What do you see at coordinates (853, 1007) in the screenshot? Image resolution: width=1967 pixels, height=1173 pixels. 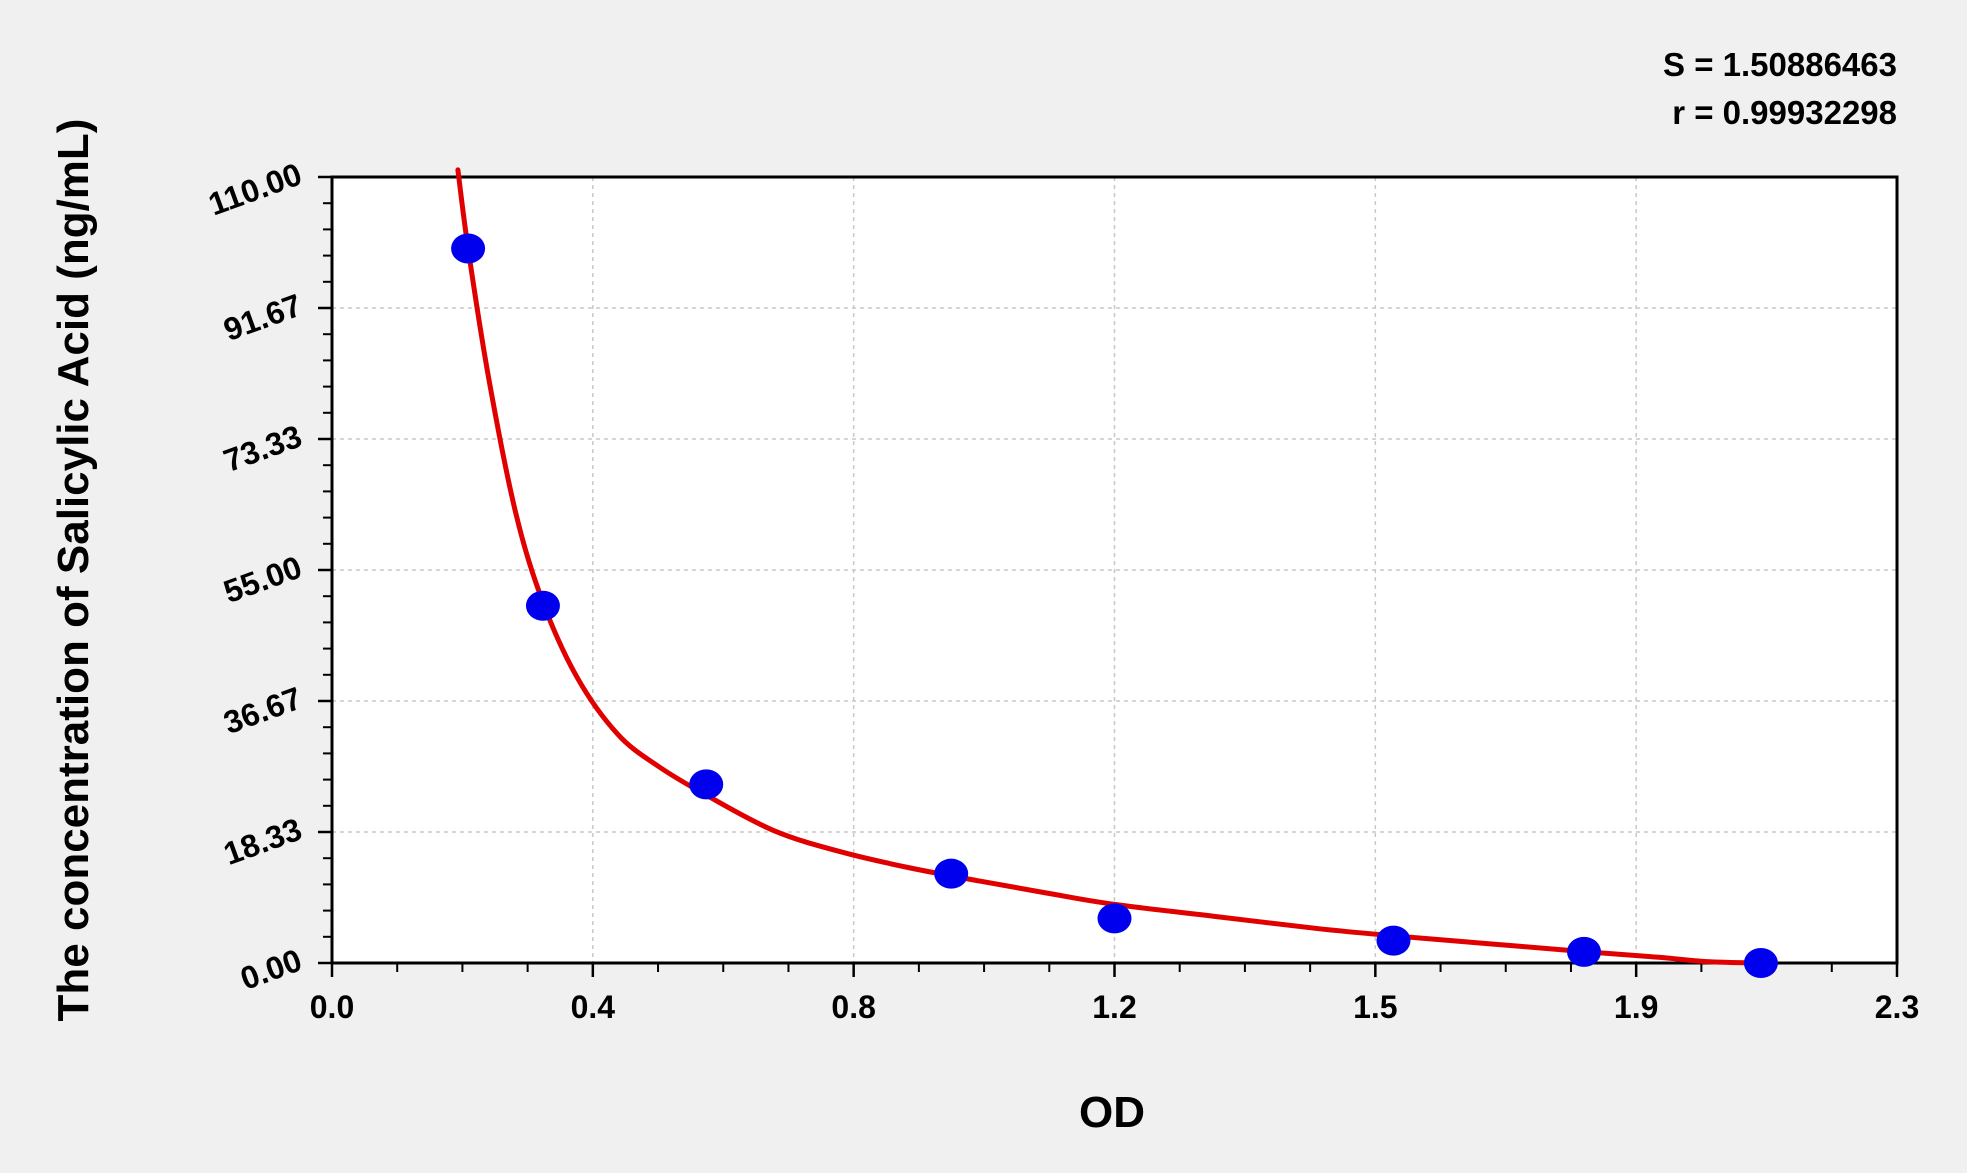 I see `x-tick-label: 0.8` at bounding box center [853, 1007].